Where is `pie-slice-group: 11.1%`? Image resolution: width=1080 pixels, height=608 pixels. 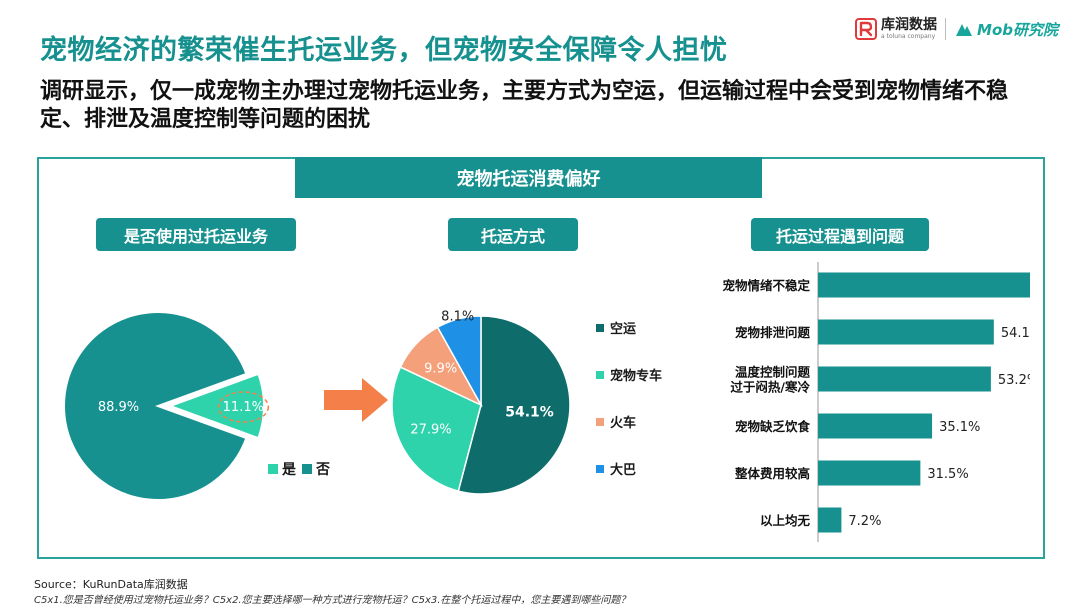
pie-slice-group: 11.1% is located at coordinates (218, 406).